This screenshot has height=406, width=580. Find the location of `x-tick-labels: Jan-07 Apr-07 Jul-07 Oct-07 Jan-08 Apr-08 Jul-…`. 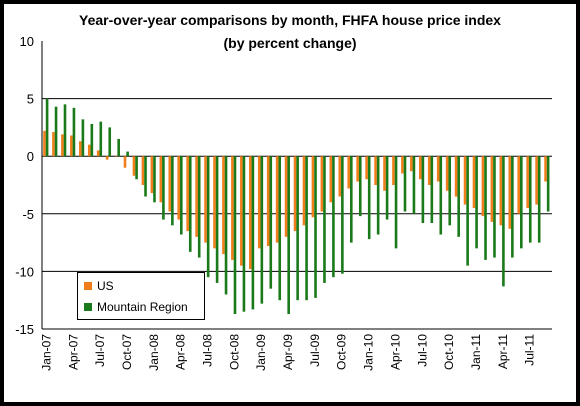

x-tick-labels: Jan-07 Apr-07 Jul-07 Oct-07 Jan-08 Apr-08 Jul-… is located at coordinates (287, 352).